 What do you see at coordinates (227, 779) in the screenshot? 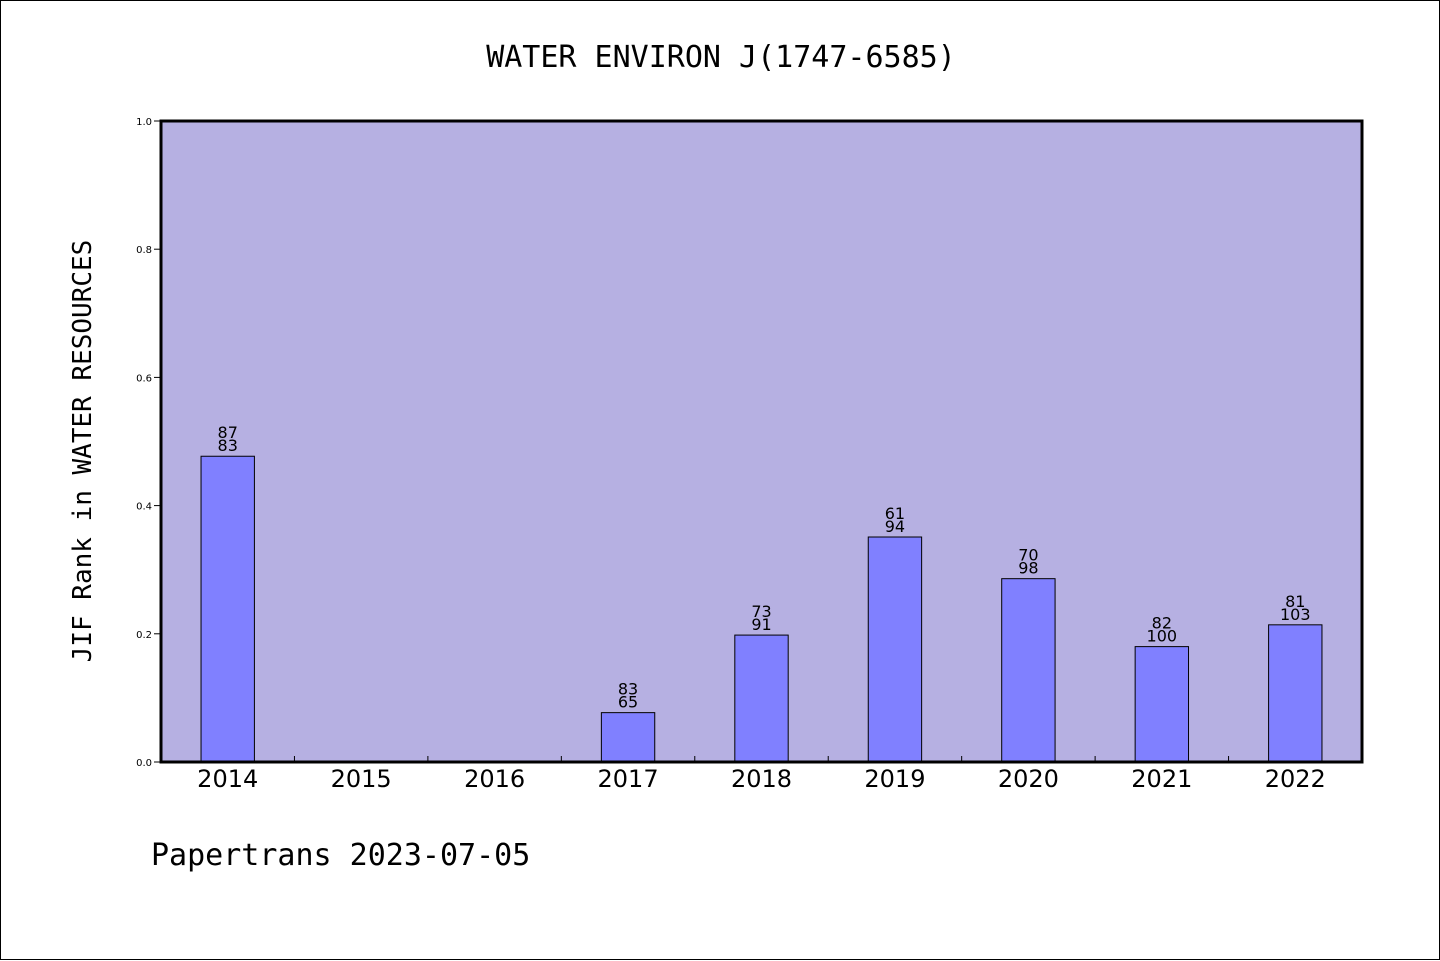
I see `x-tick-label: 2014` at bounding box center [227, 779].